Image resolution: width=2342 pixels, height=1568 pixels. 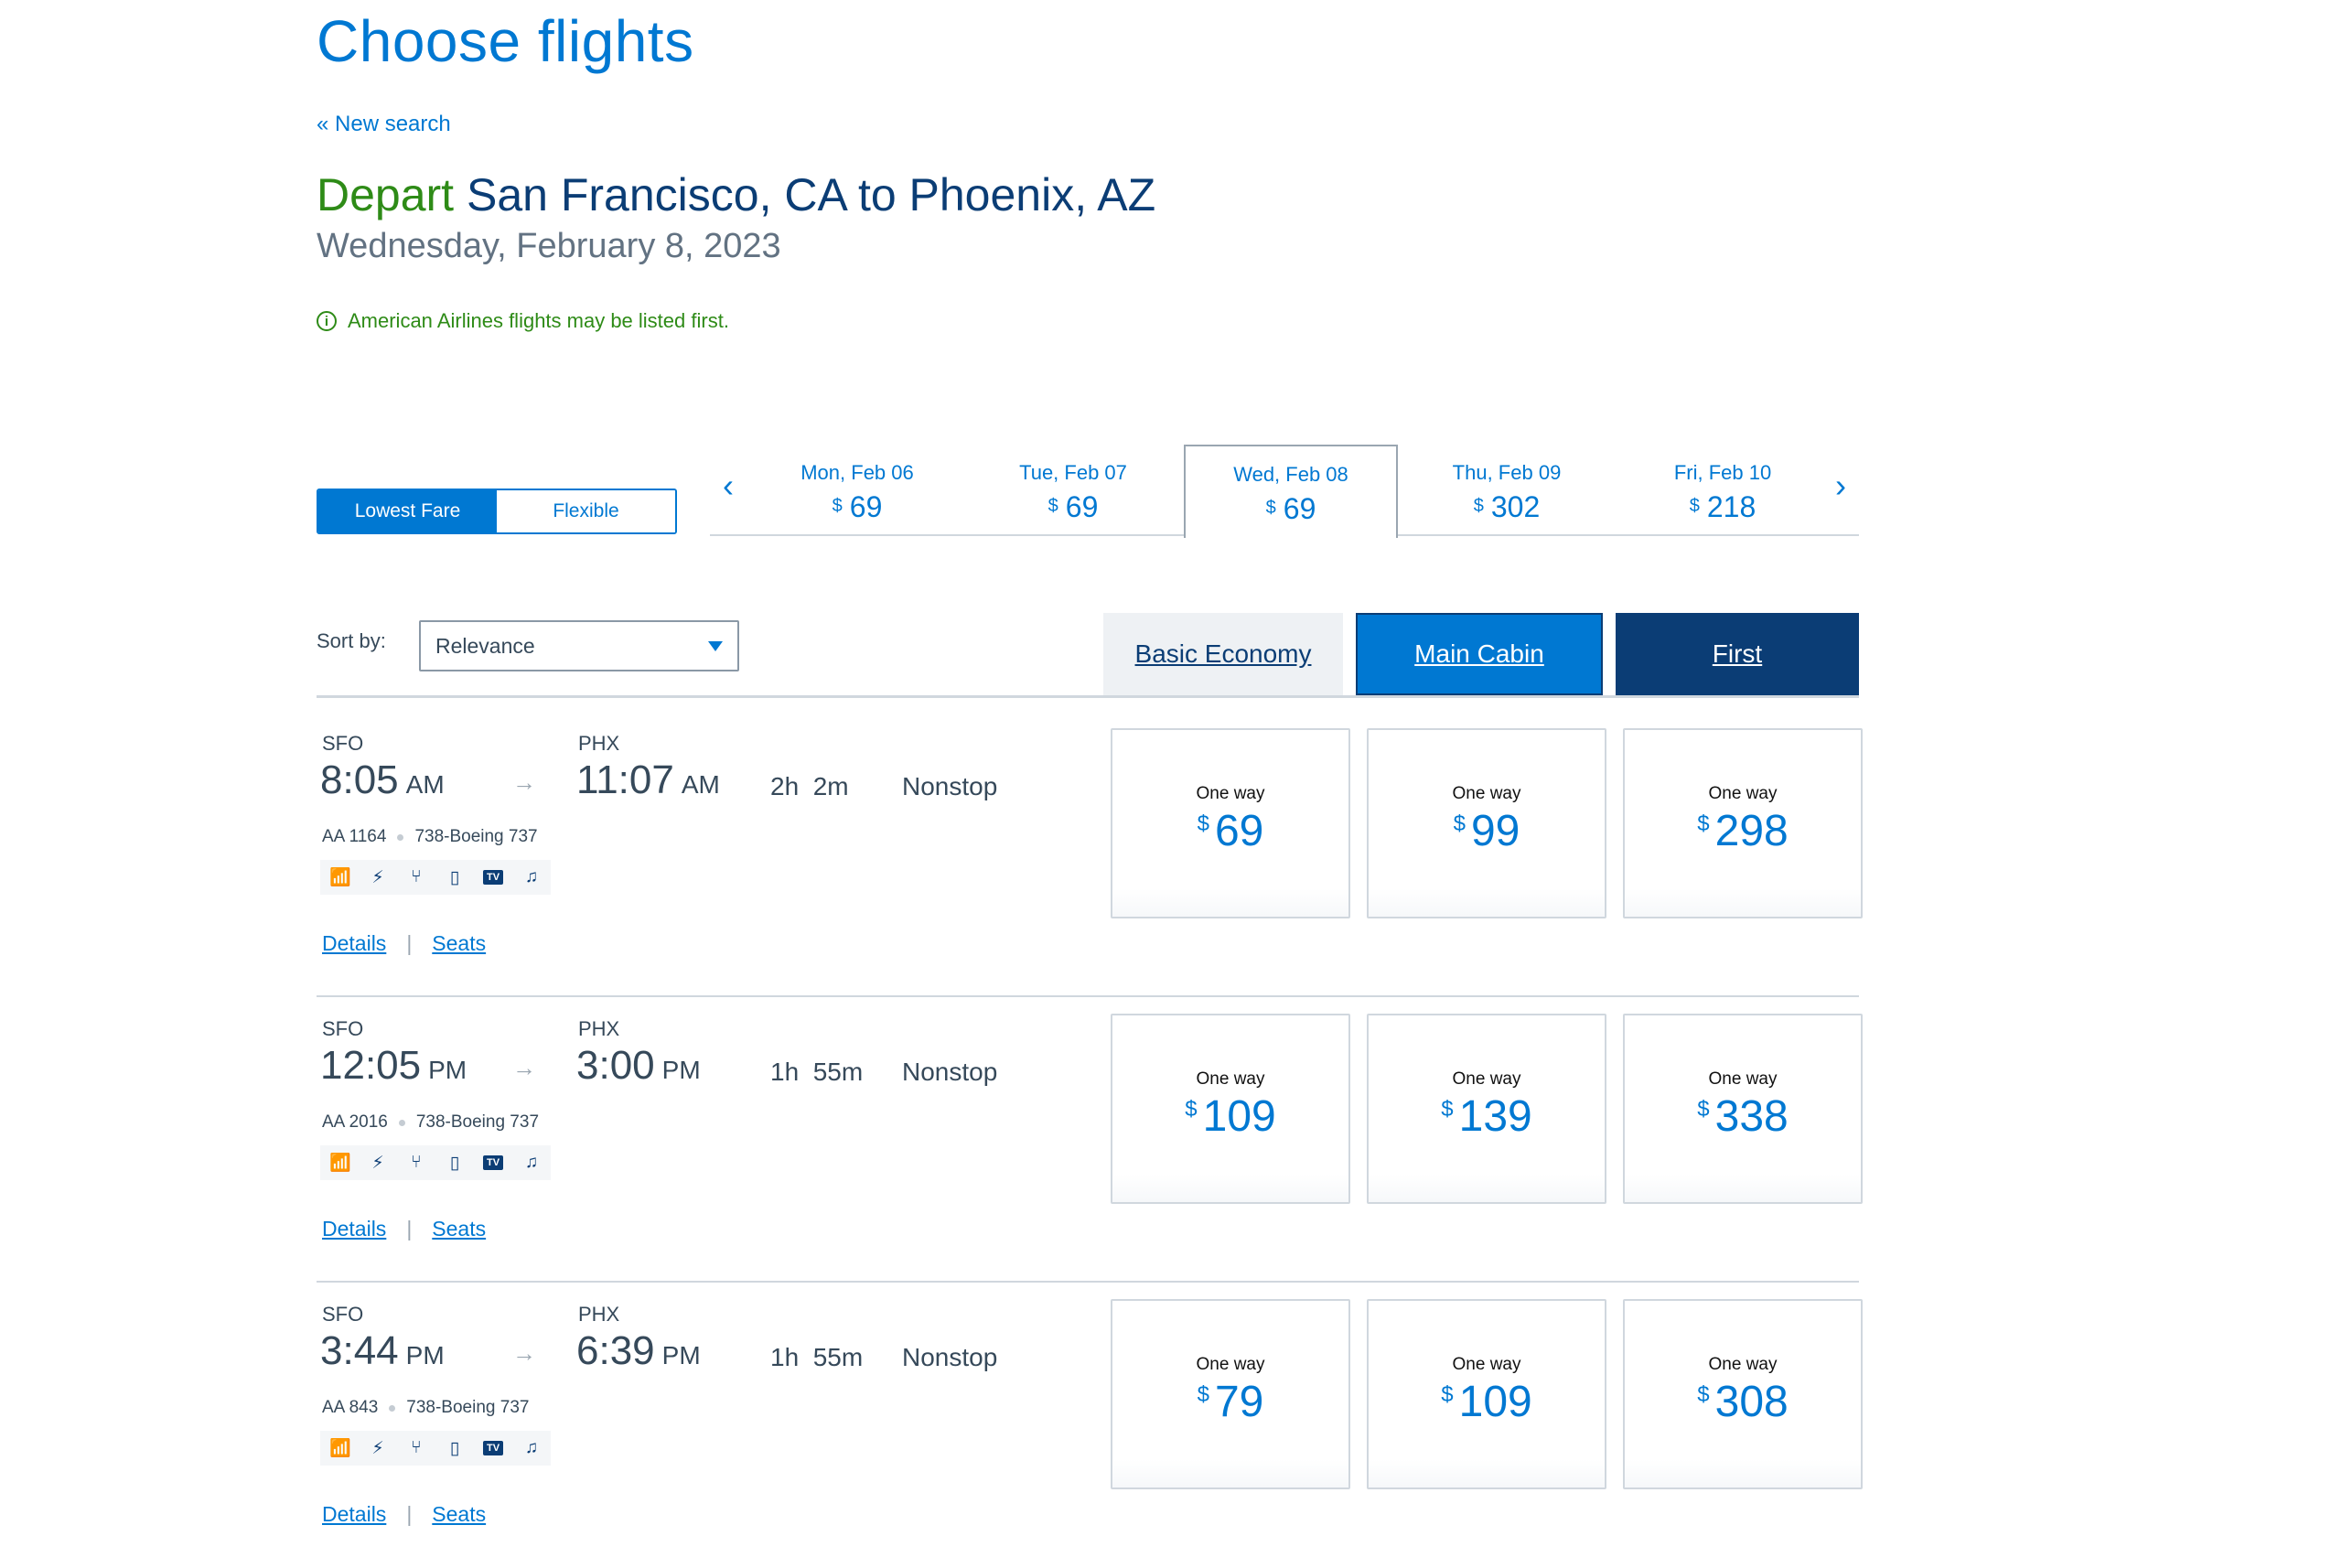 I want to click on fare-amount: $338, so click(x=1743, y=1116).